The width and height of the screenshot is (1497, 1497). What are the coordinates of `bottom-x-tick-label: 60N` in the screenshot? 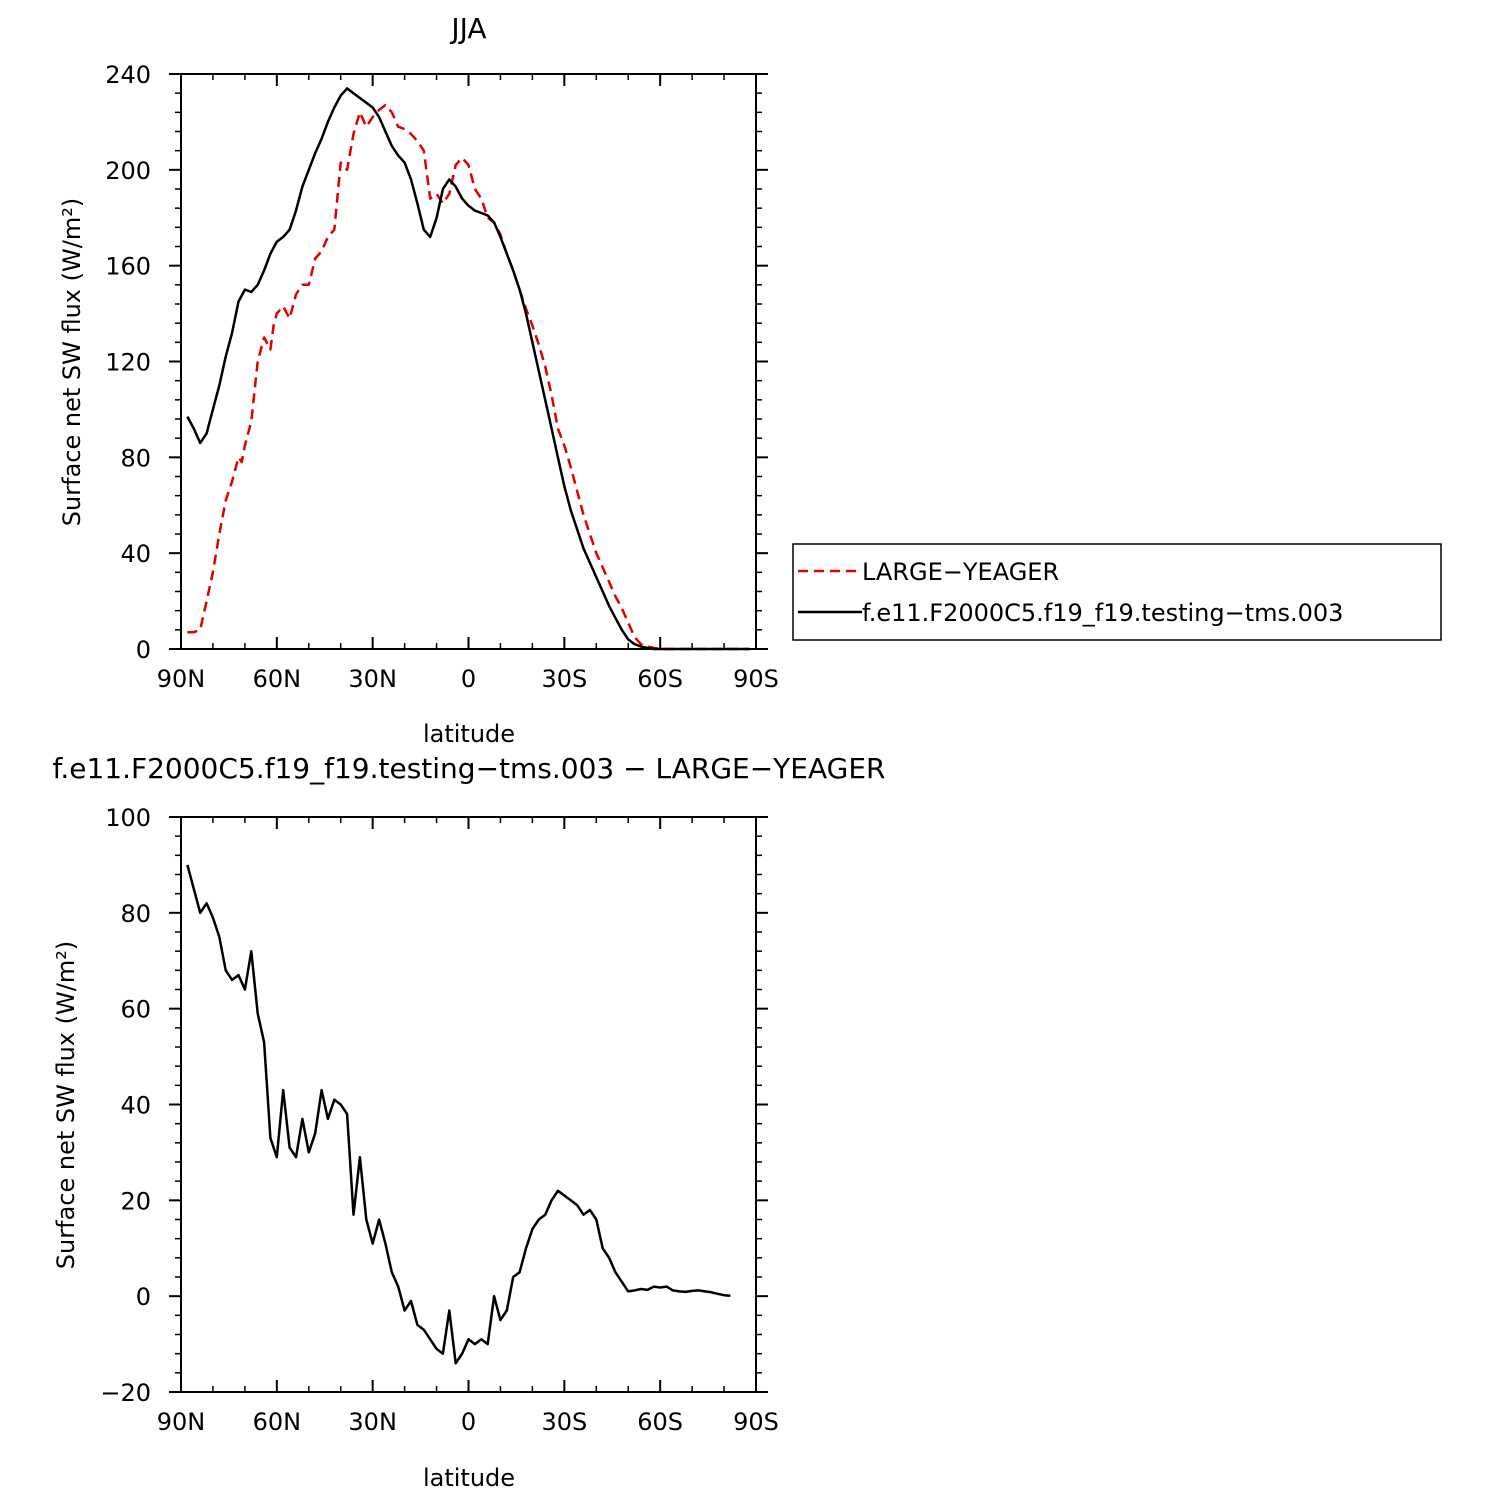 It's located at (277, 1422).